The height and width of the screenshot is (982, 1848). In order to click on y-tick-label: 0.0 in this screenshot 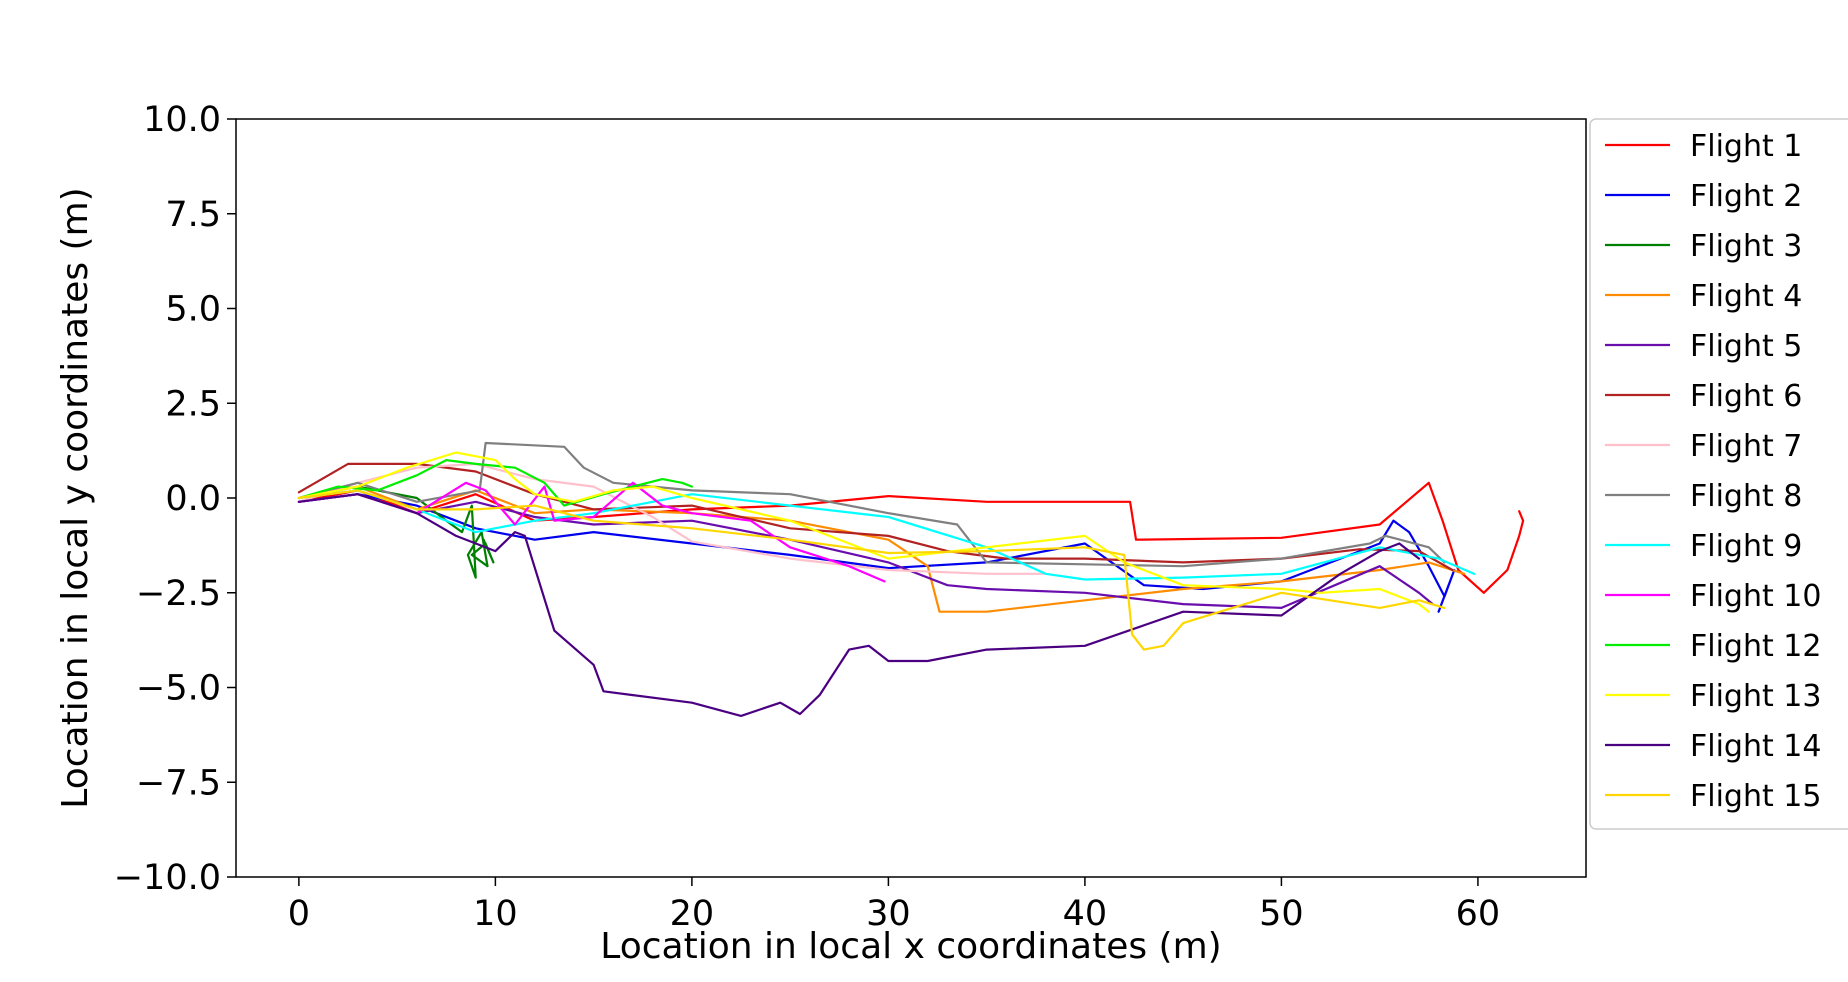, I will do `click(193, 499)`.